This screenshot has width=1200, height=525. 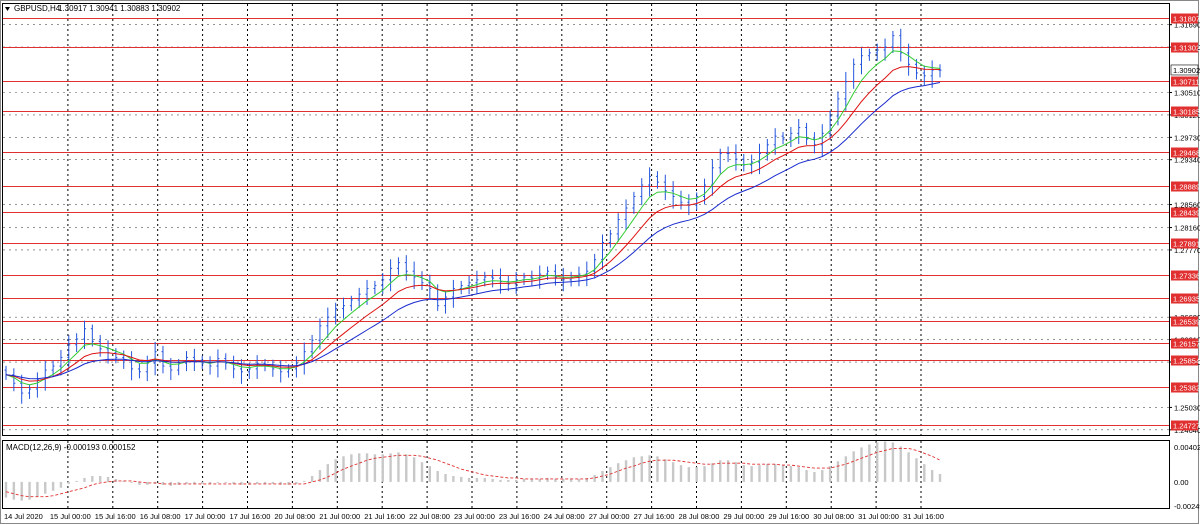 What do you see at coordinates (384, 516) in the screenshot?
I see `time-label: 21 Jul 16:00` at bounding box center [384, 516].